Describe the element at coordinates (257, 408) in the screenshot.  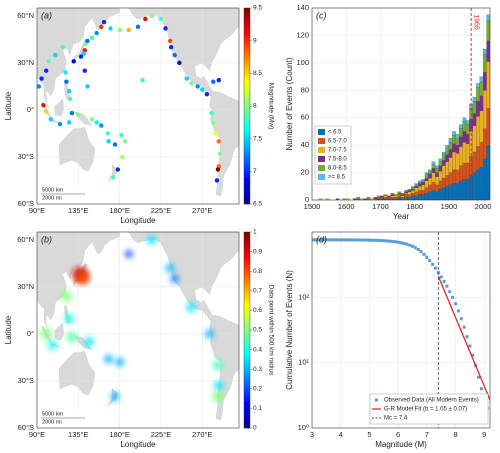
I see `colorbar-tick-label: 0.1` at that location.